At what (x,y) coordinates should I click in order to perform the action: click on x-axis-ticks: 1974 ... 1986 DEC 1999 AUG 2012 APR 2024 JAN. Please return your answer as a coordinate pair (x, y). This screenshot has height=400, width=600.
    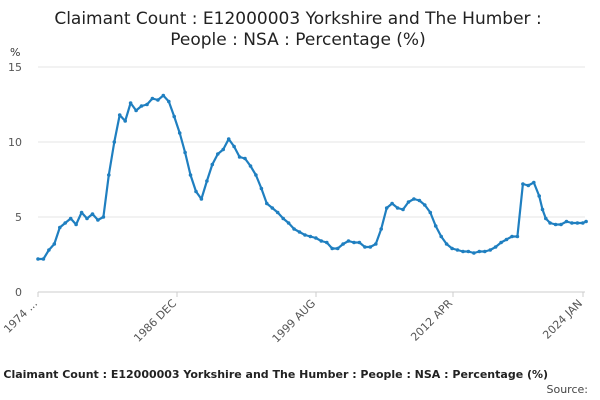
    Looking at the image, I should click on (293, 318).